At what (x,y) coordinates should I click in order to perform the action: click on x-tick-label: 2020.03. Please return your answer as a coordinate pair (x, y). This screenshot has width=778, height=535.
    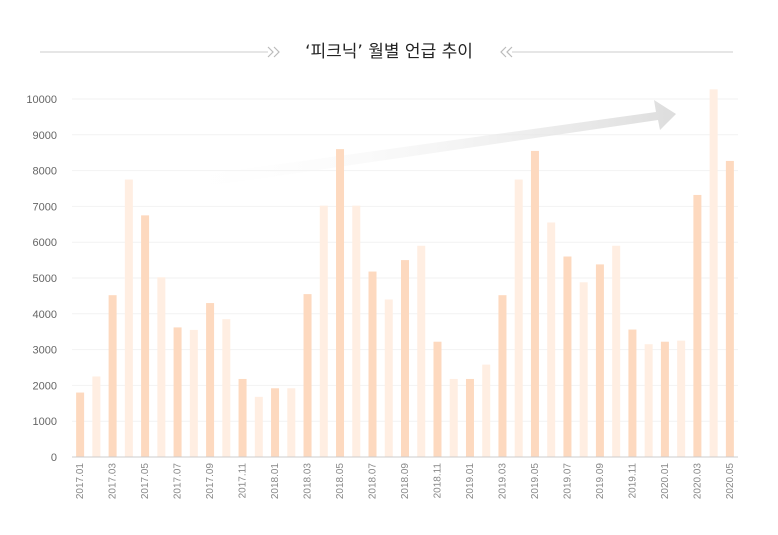
    Looking at the image, I should click on (697, 481).